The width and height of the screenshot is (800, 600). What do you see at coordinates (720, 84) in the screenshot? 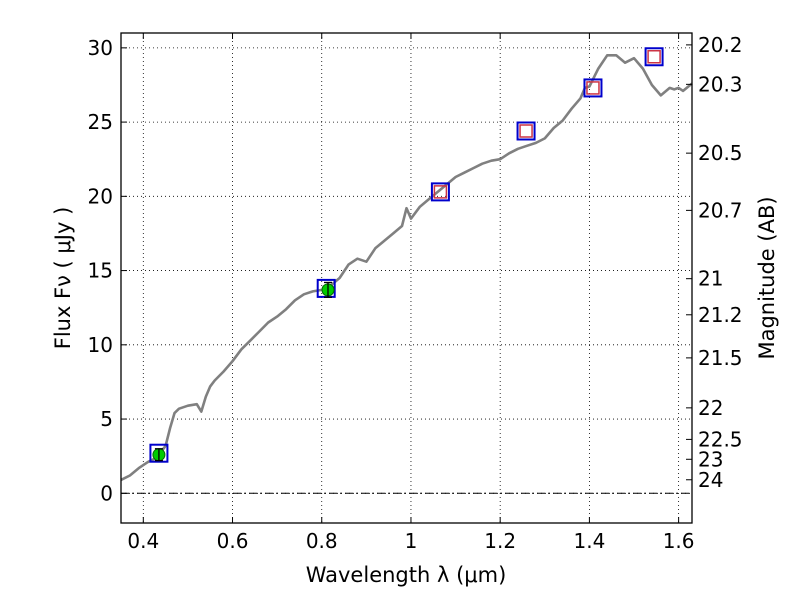
I see `right-tick-label: 20.3` at bounding box center [720, 84].